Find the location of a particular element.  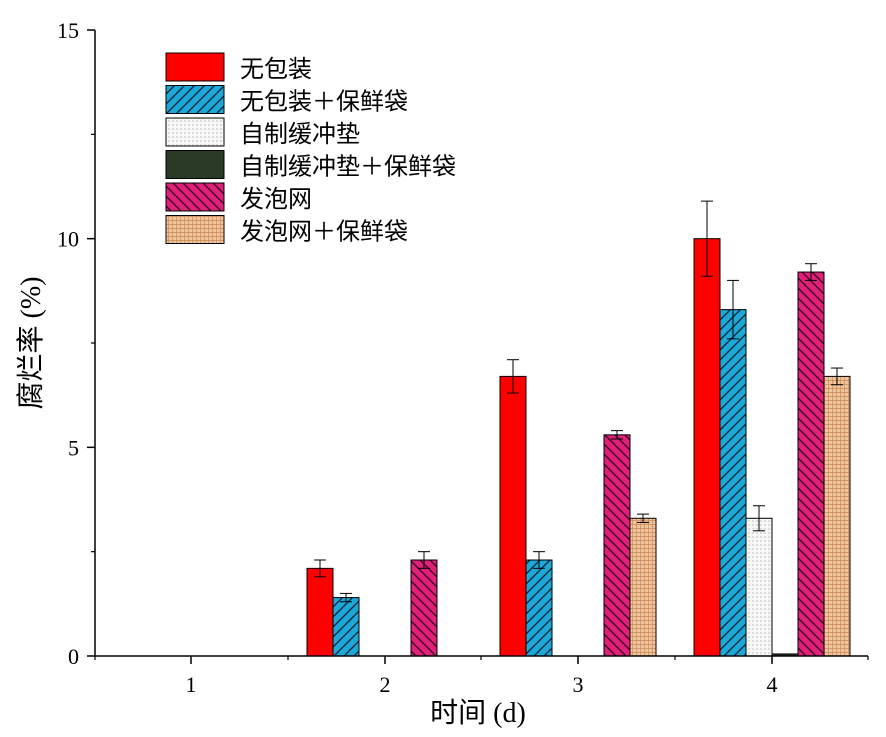

x-tick-label-4: 4 is located at coordinates (772, 684).